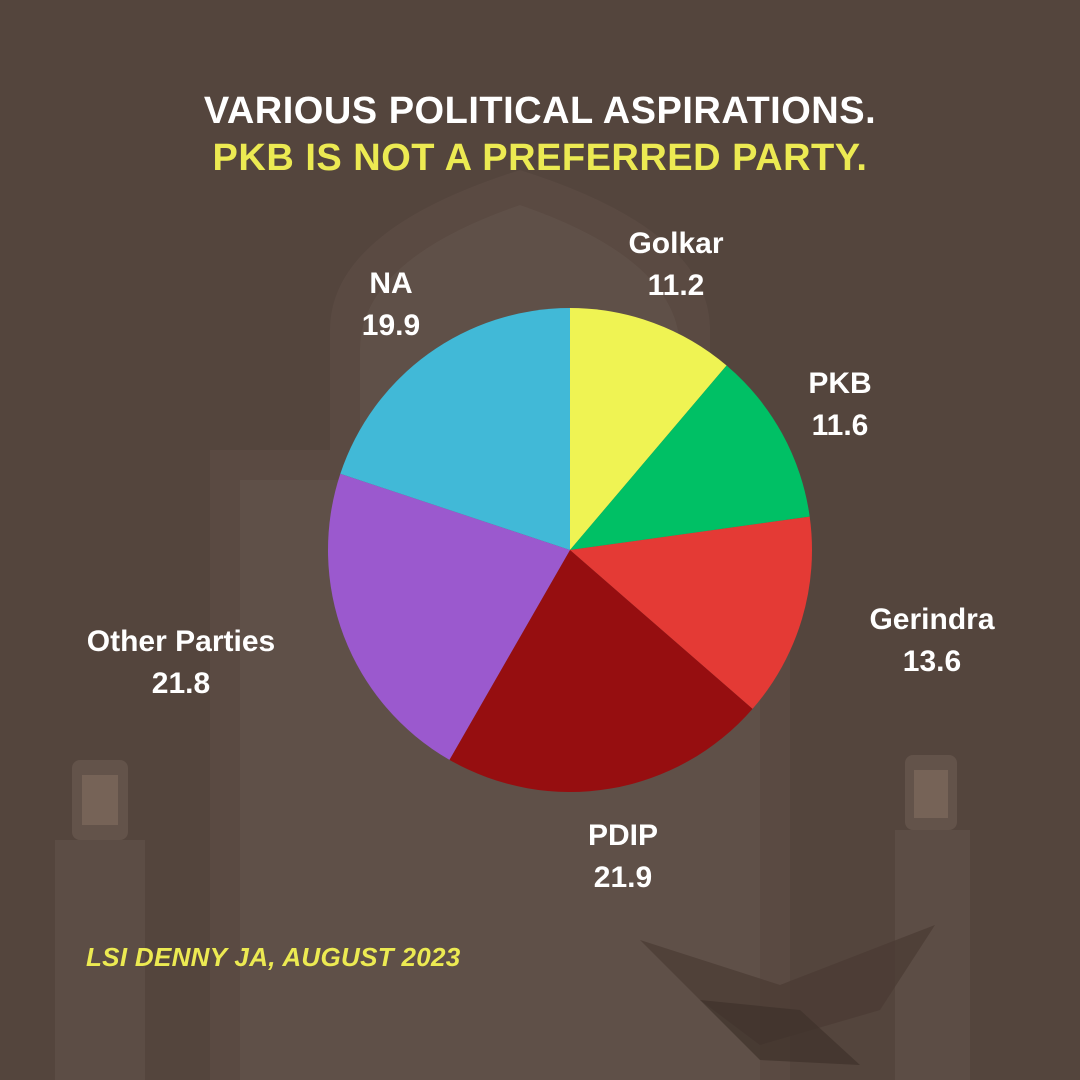 The height and width of the screenshot is (1080, 1080). I want to click on slice-name-label: Golkar, so click(675, 243).